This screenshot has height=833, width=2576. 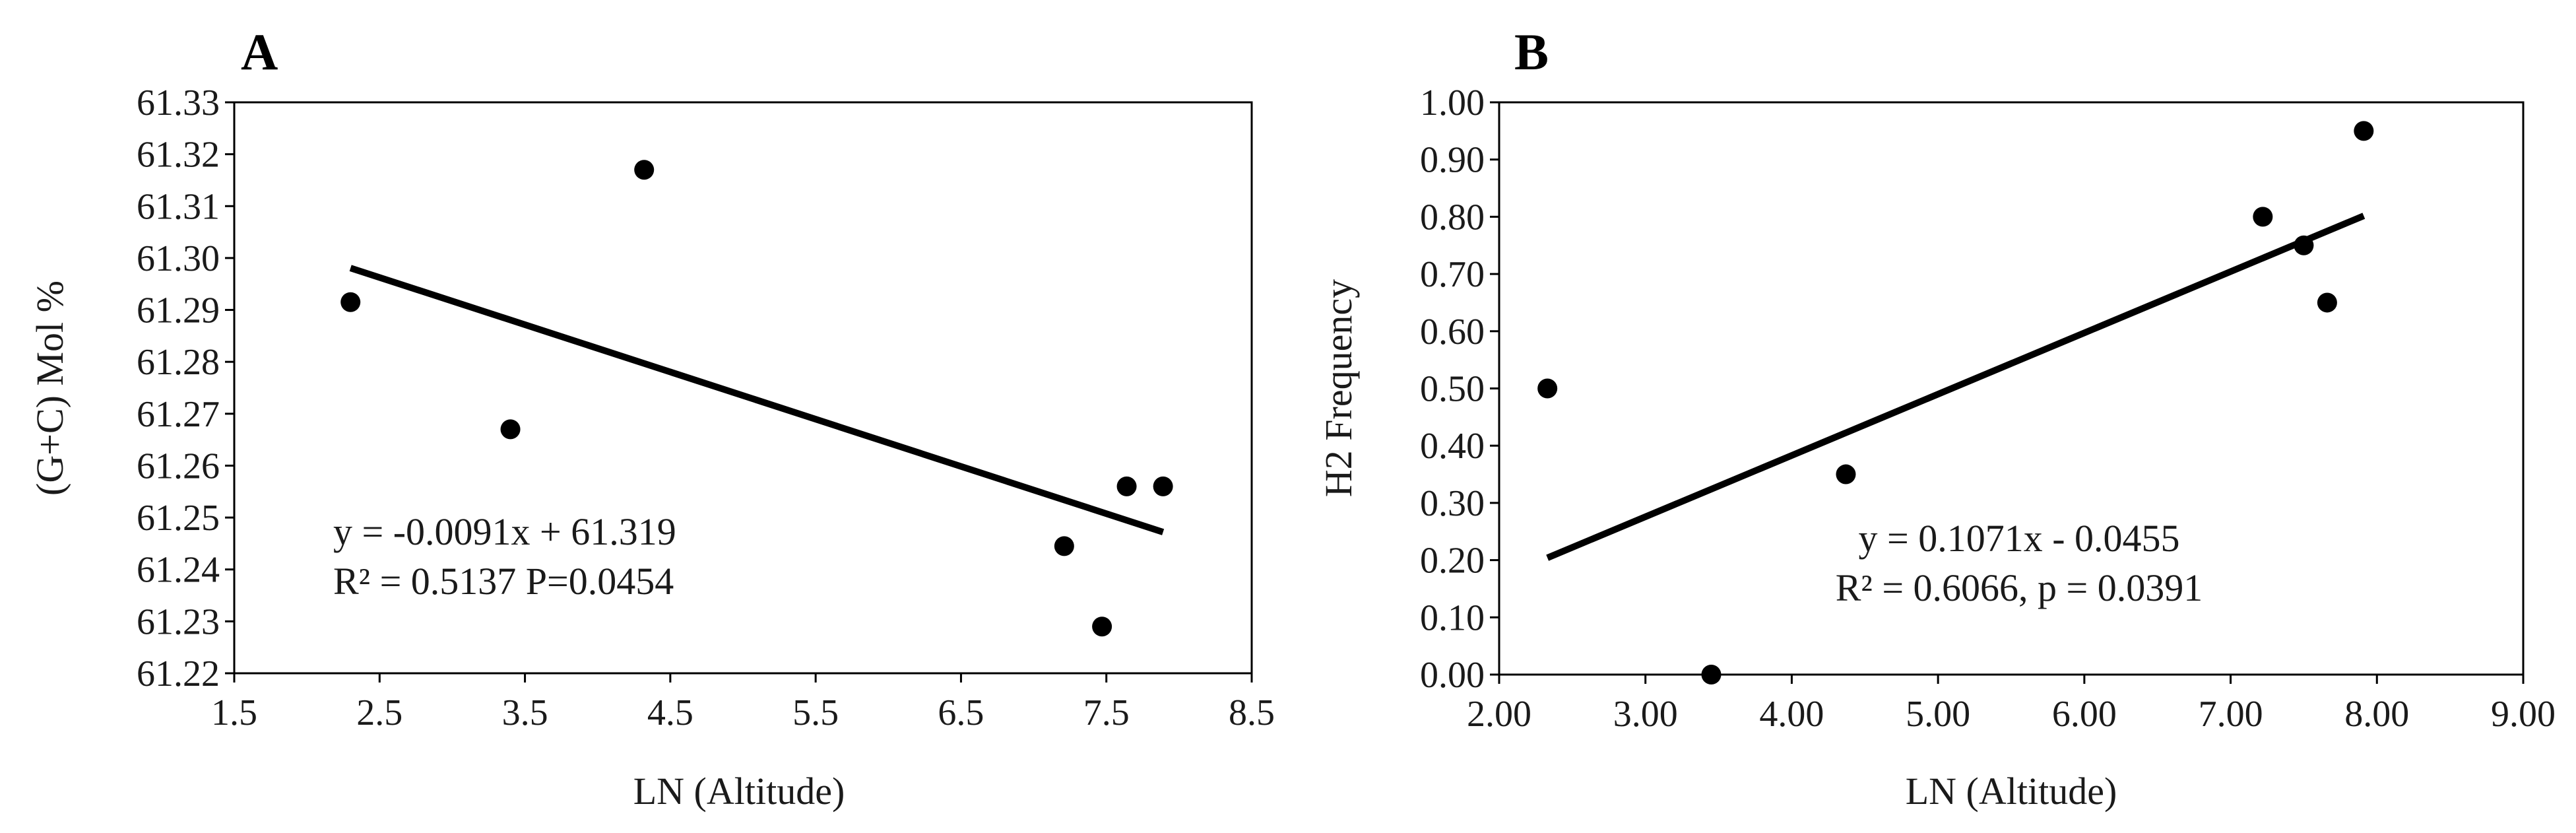 I want to click on x-tick-label: 7.00, so click(x=2231, y=714).